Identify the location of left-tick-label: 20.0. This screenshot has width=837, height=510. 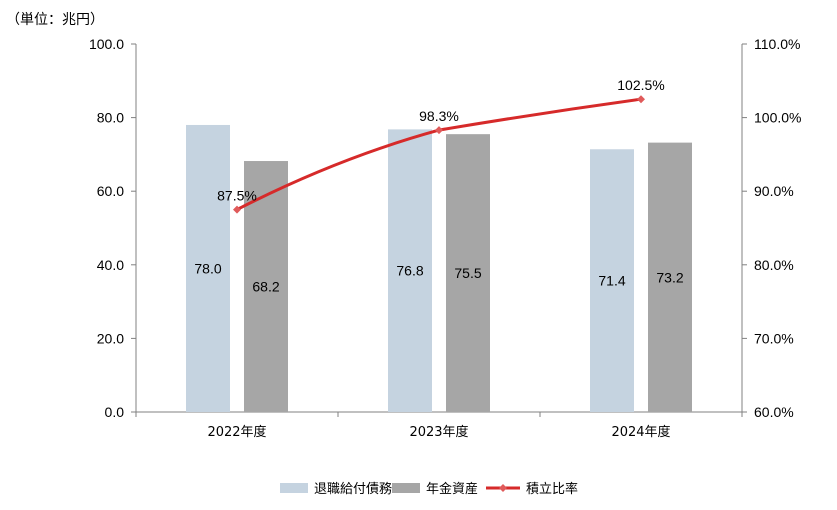
(110, 338).